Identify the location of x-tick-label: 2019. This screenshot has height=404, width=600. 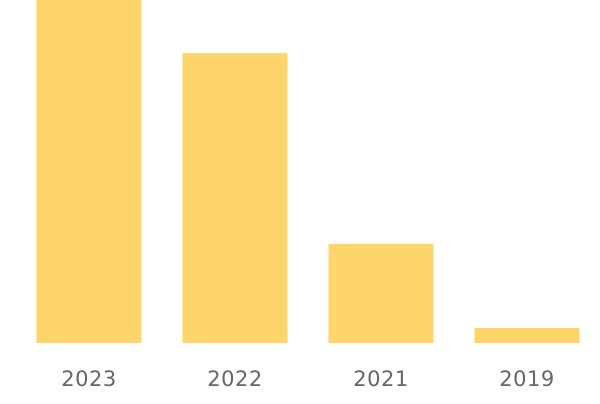
(526, 379).